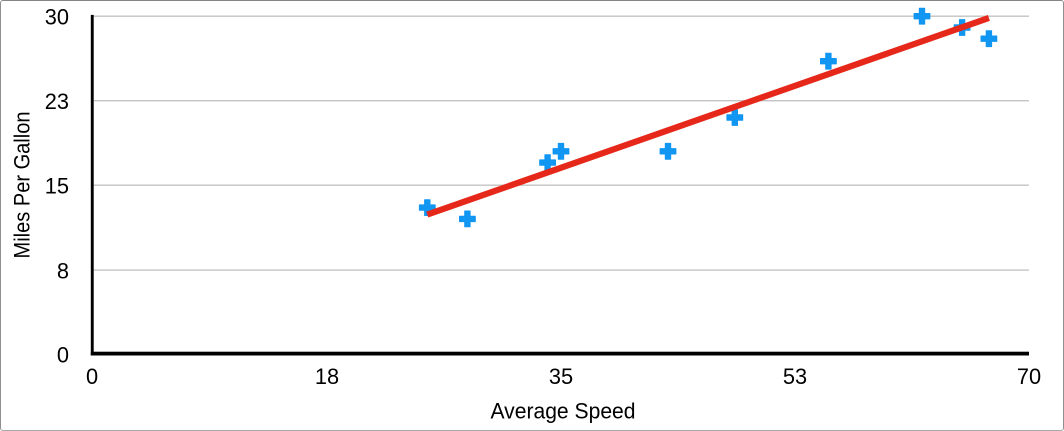  What do you see at coordinates (57, 186) in the screenshot?
I see `svg-text: 15` at bounding box center [57, 186].